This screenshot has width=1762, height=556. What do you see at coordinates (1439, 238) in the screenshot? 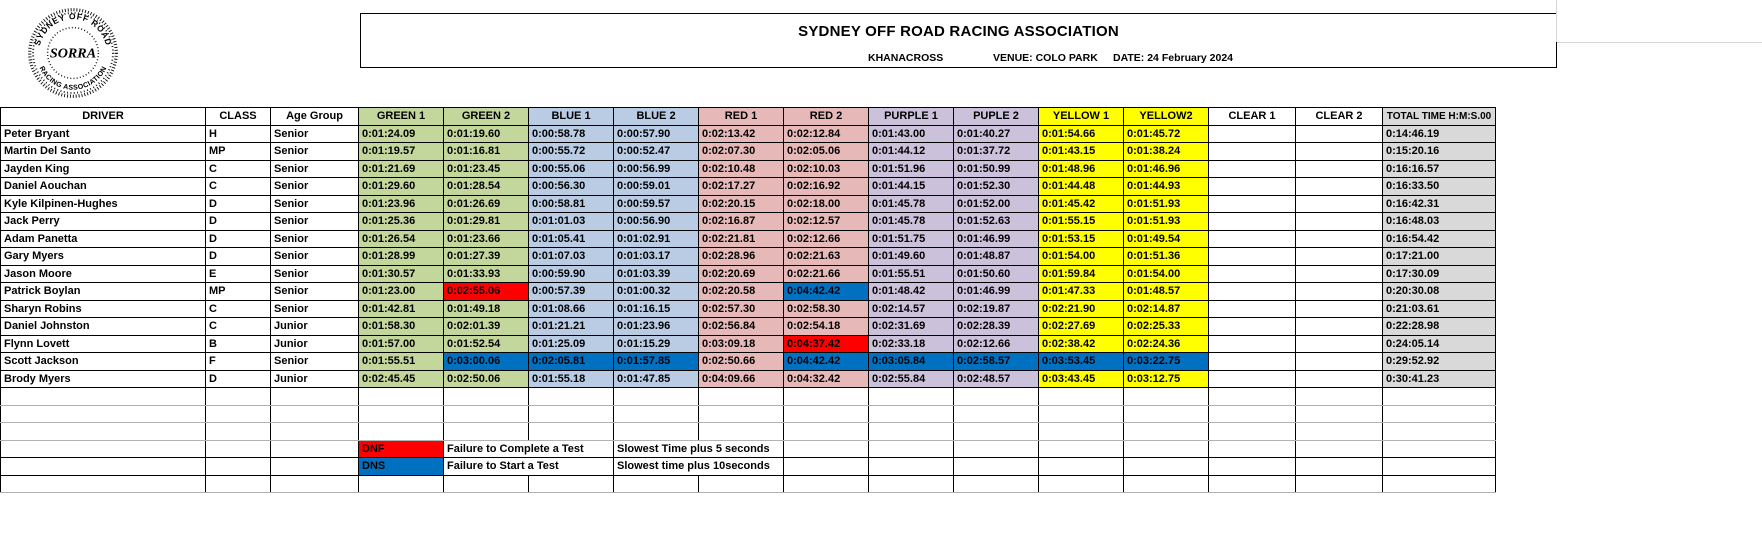
I see `total-time-cell: 0:16:54.42` at bounding box center [1439, 238].